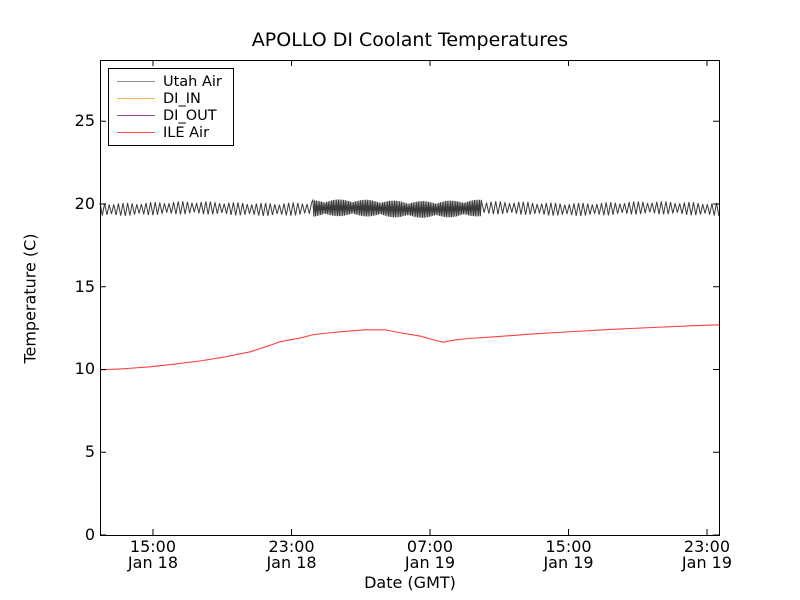 The width and height of the screenshot is (800, 600). I want to click on y-tick-label: 25, so click(84, 121).